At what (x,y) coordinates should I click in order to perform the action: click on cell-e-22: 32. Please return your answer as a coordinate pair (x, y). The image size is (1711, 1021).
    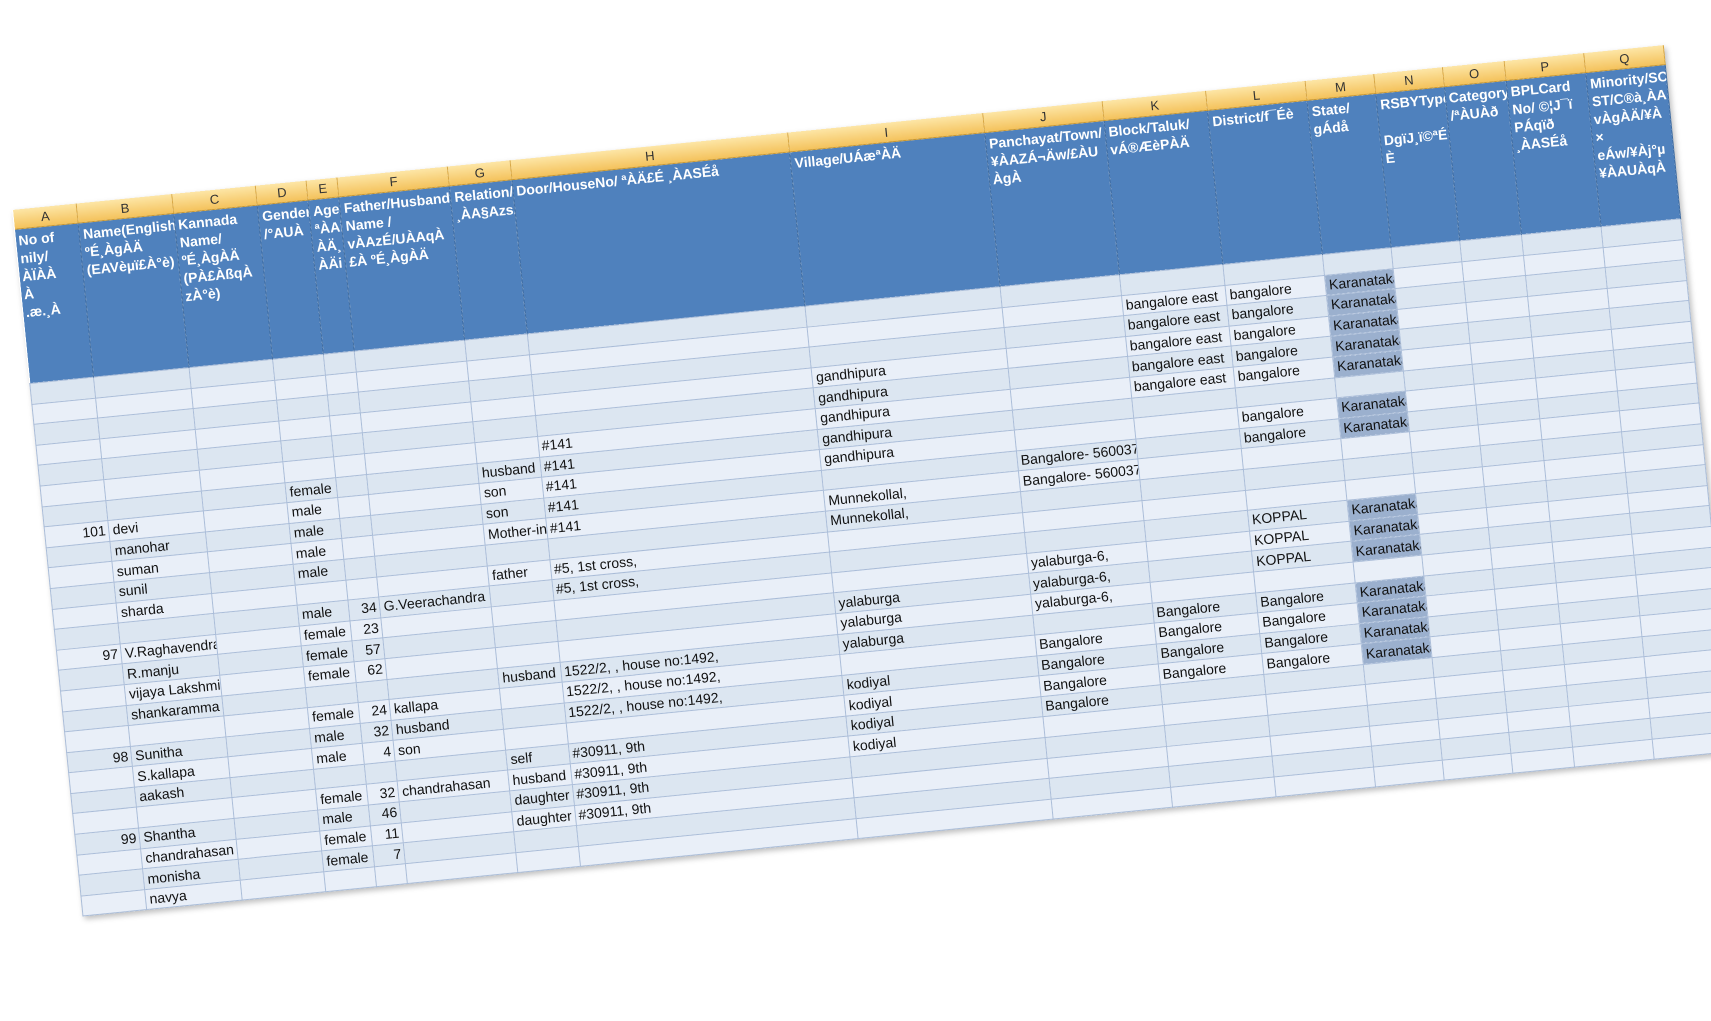
    Looking at the image, I should click on (383, 793).